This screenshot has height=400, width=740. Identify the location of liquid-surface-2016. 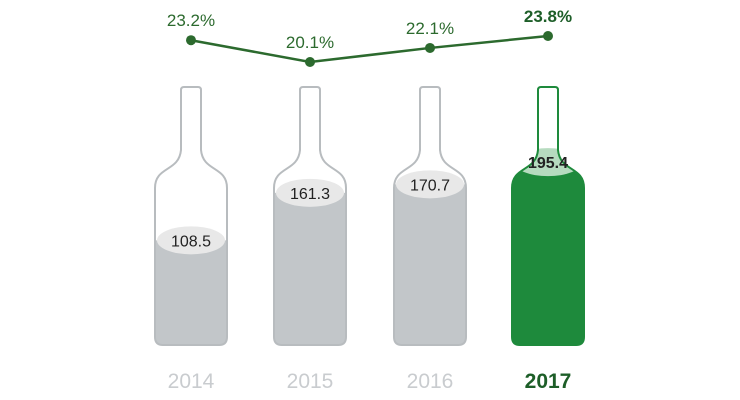
(430, 184).